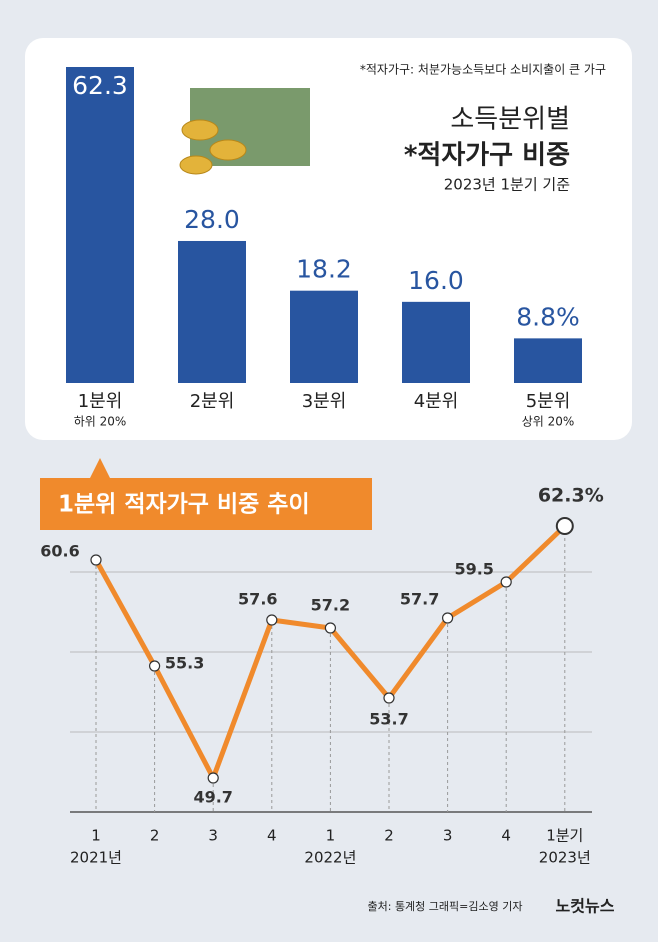 Image resolution: width=658 pixels, height=942 pixels. Describe the element at coordinates (257, 599) in the screenshot. I see `value-label: 57.6` at that location.